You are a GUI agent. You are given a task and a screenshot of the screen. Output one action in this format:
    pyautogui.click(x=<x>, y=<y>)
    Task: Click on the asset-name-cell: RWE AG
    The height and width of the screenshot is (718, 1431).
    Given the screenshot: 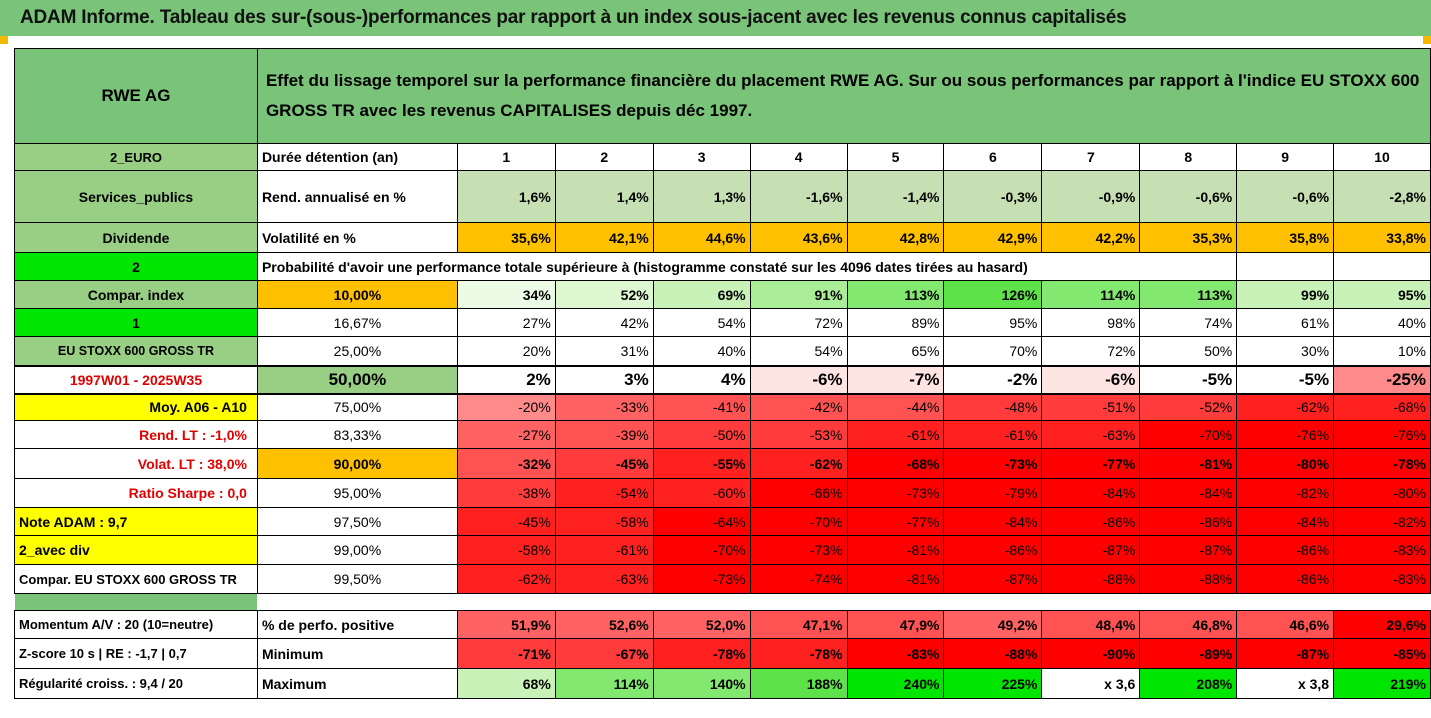 What is the action you would take?
    pyautogui.click(x=136, y=96)
    